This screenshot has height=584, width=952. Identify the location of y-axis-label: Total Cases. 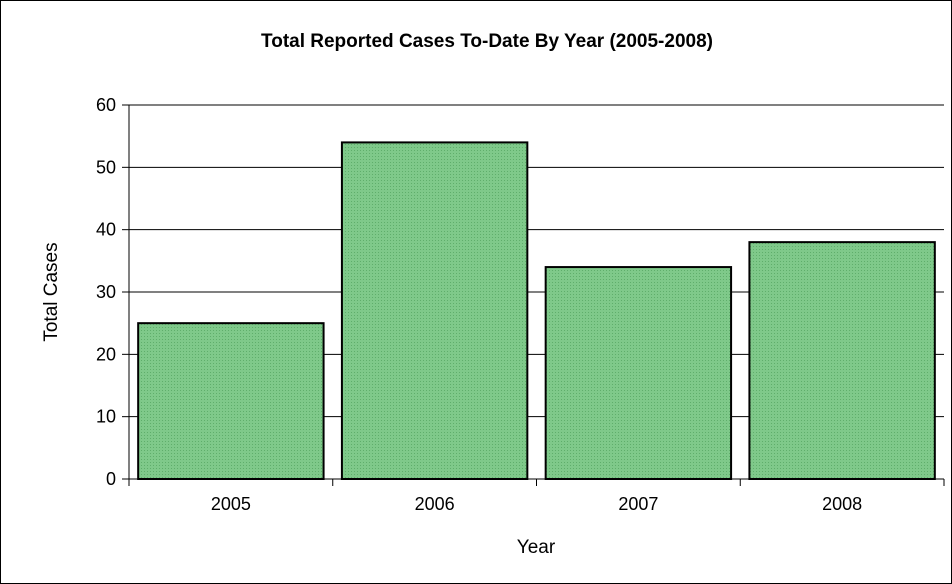
(51, 291).